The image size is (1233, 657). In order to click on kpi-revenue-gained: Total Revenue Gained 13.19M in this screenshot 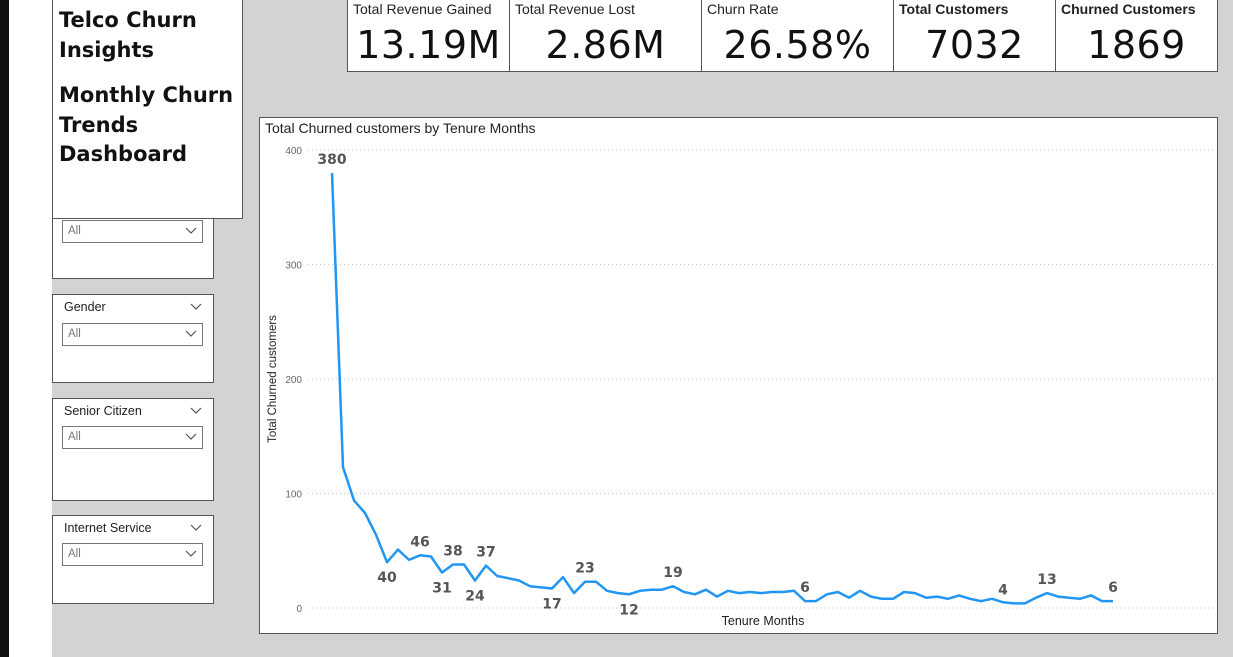, I will do `click(428, 36)`.